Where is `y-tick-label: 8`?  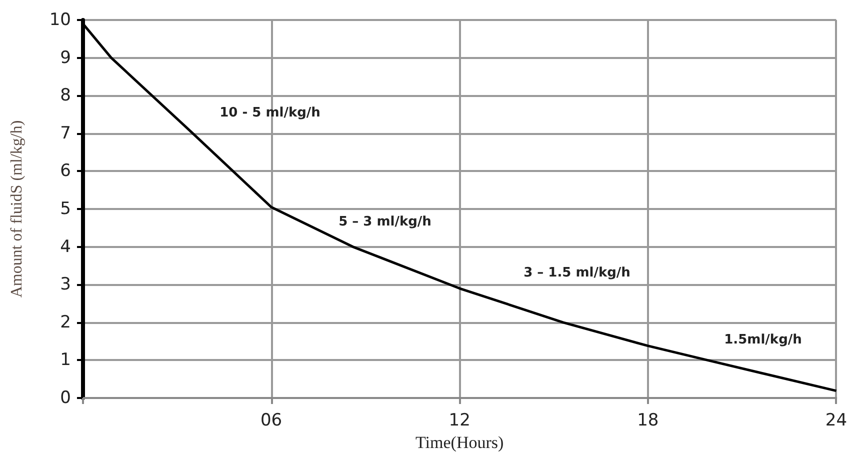
y-tick-label: 8 is located at coordinates (65, 96).